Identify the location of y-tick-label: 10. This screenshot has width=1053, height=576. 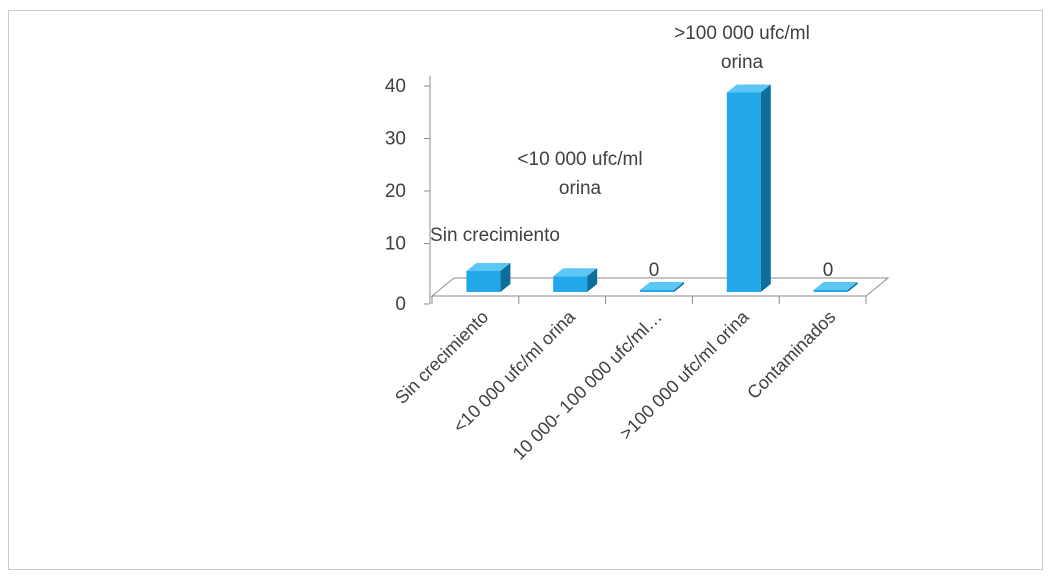
(395, 244).